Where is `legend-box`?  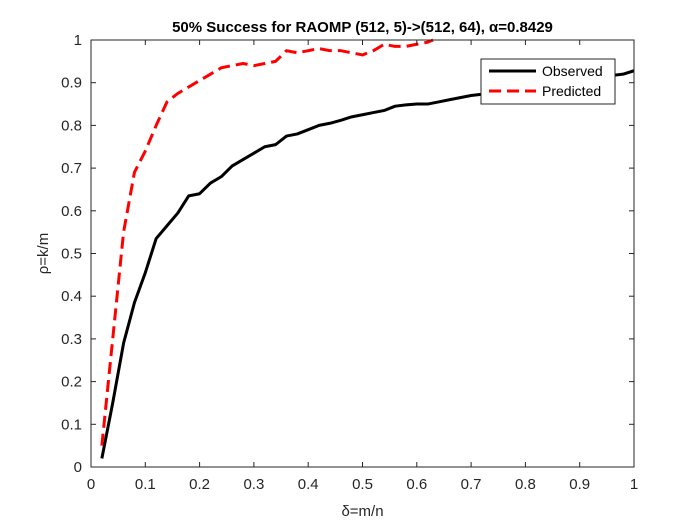
legend-box is located at coordinates (548, 81).